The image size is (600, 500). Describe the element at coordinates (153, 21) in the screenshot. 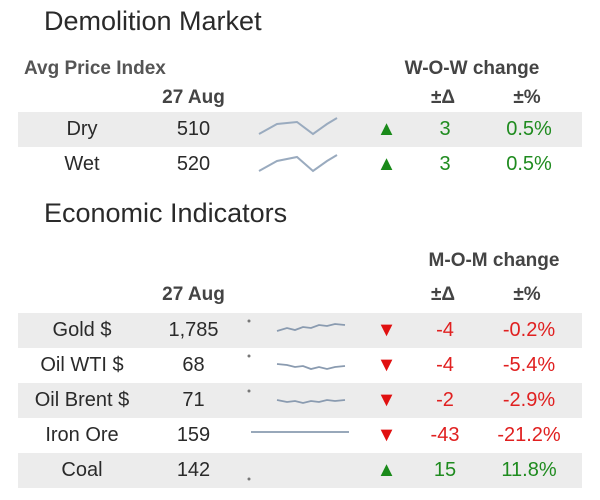

I see `demolition-title: Demolition Market` at that location.